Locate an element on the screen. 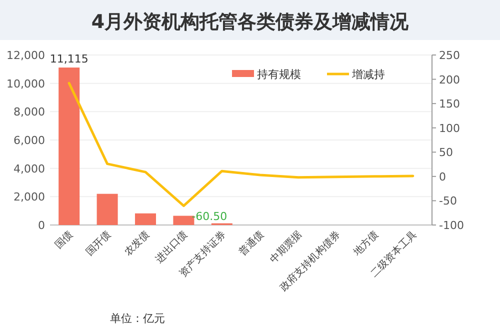  x-tick-label: 国开债 is located at coordinates (99, 243).